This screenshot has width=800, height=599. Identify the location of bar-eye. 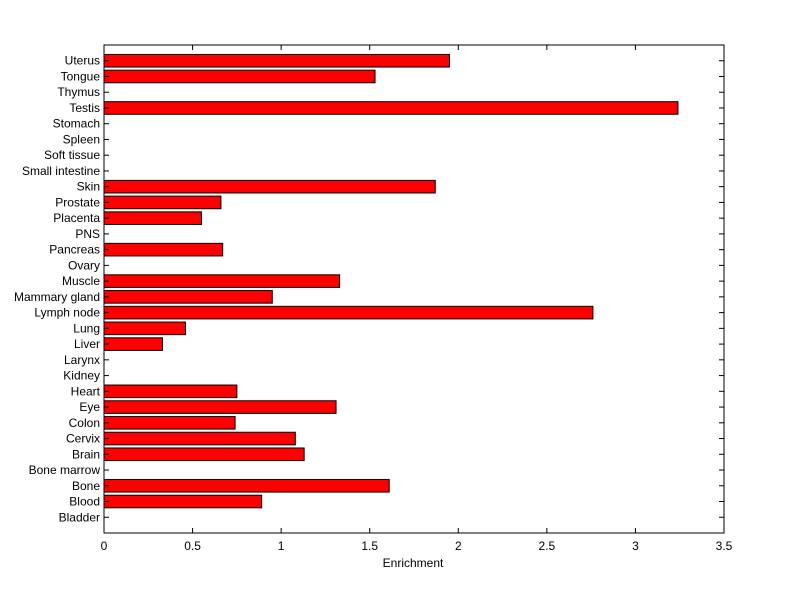
(220, 407).